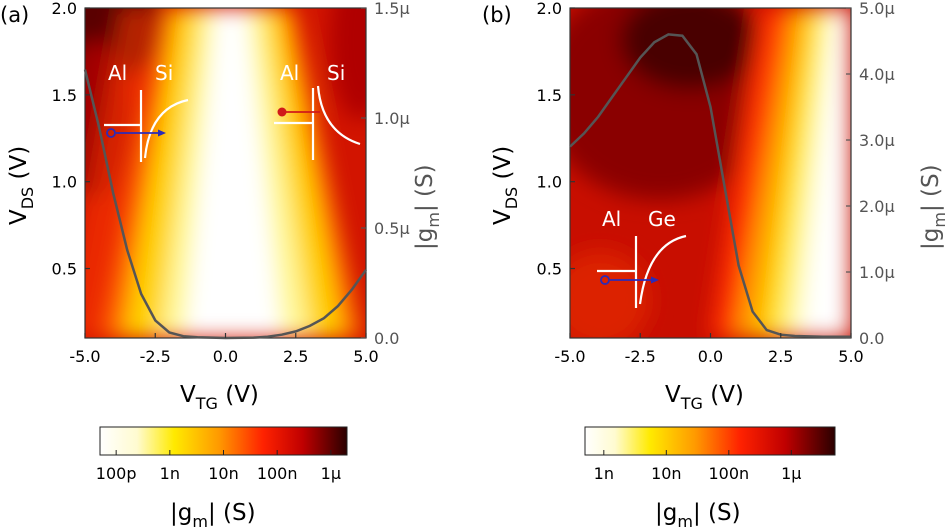  Describe the element at coordinates (877, 206) in the screenshot. I see `y2-tick-label: 2.0μ` at that location.